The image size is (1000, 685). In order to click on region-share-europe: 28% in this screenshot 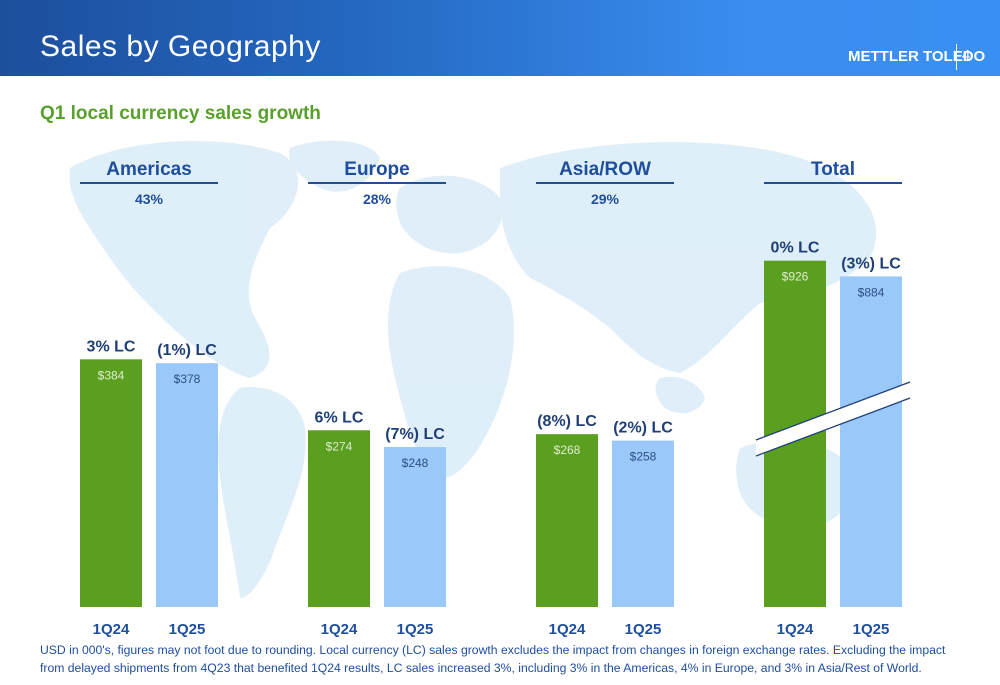, I will do `click(377, 199)`.